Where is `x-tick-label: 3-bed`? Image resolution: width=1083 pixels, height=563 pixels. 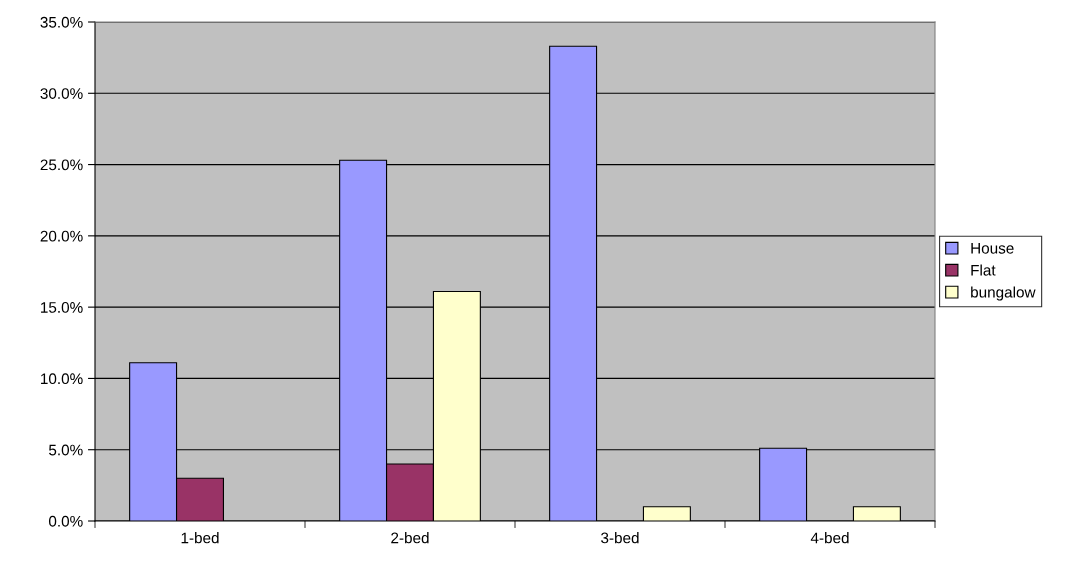
x-tick-label: 3-bed is located at coordinates (620, 538).